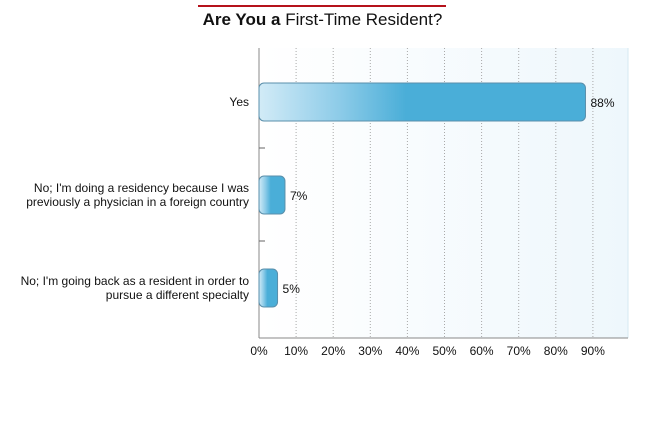 The image size is (645, 439). Describe the element at coordinates (602, 103) in the screenshot. I see `data-label-1: 88%` at that location.